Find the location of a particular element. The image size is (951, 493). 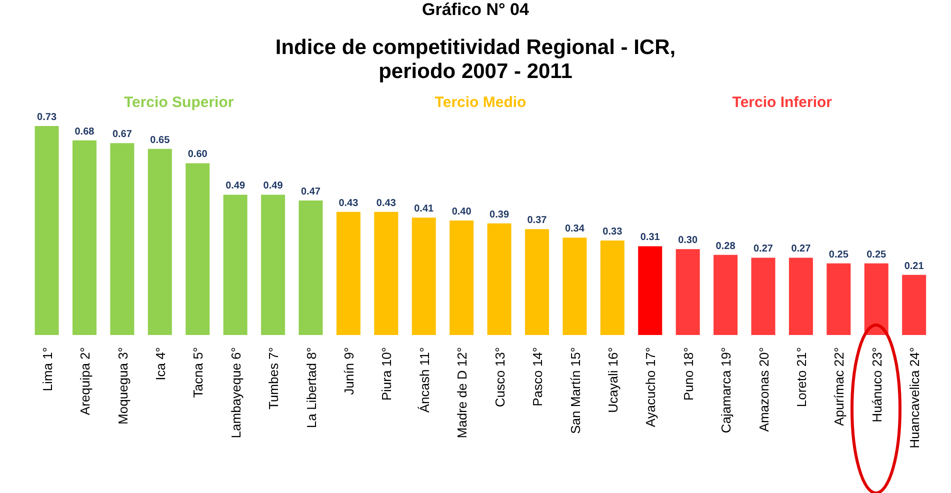

text: Gráfico N° 04 is located at coordinates (475, 10).